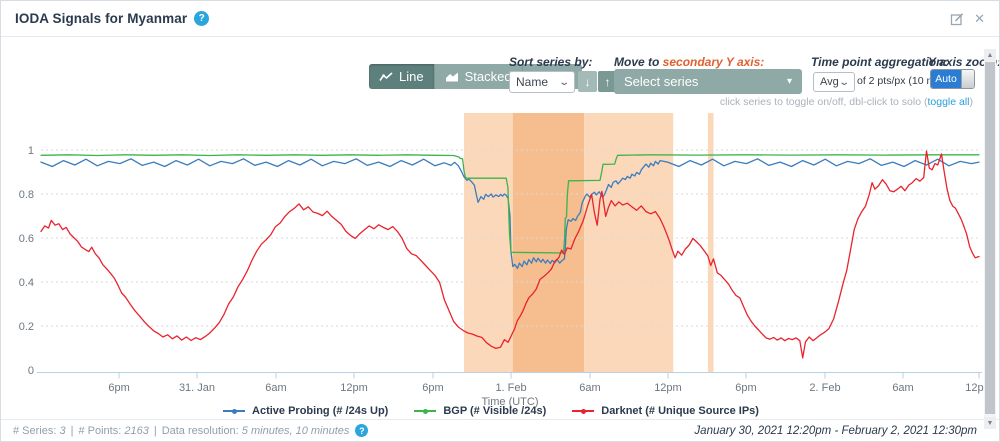 Image resolution: width=1000 pixels, height=442 pixels. I want to click on line-chart-button: Line, so click(402, 76).